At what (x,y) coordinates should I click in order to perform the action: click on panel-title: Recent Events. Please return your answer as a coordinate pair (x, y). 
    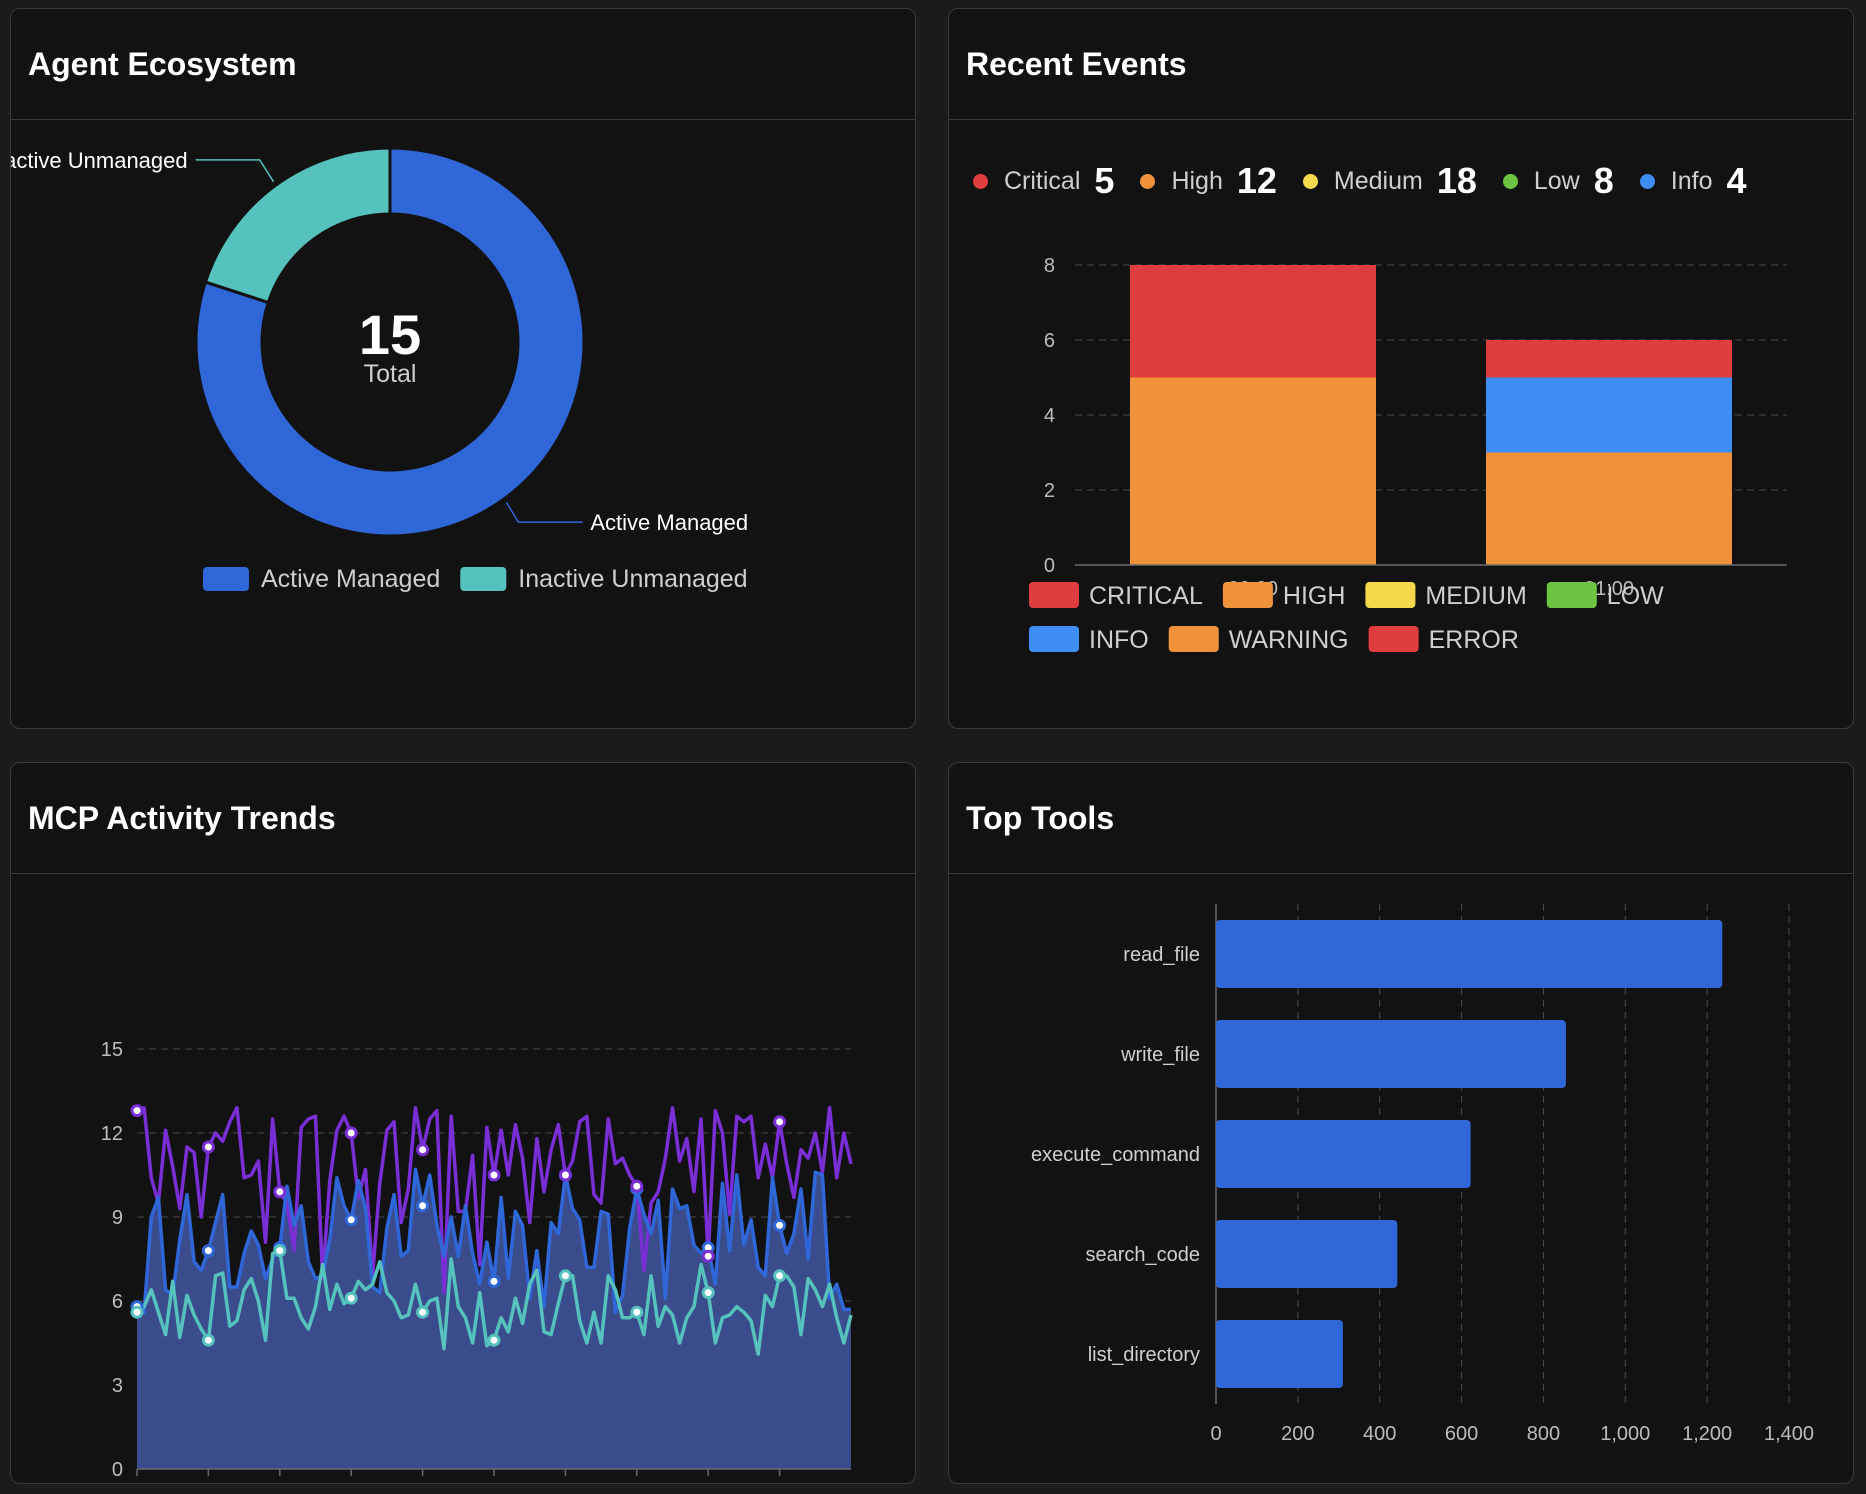
    Looking at the image, I should click on (1076, 63).